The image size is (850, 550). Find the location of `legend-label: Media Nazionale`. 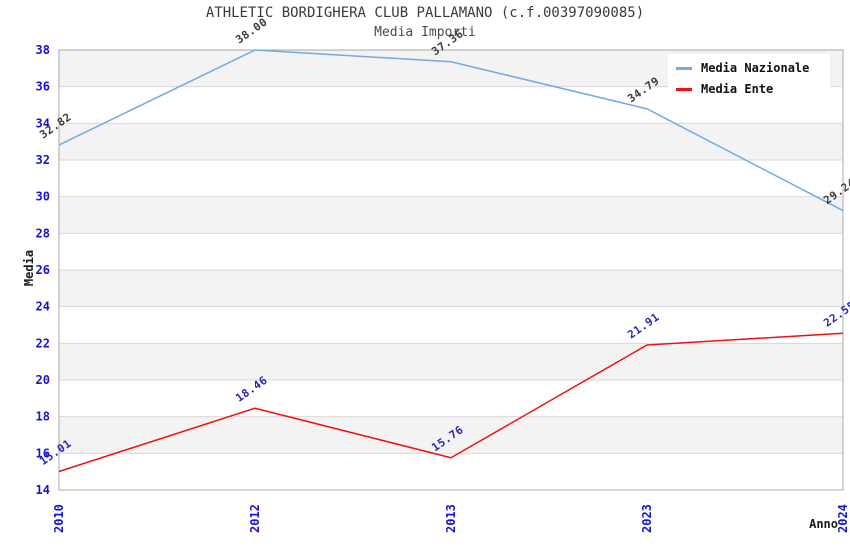

legend-label: Media Nazionale is located at coordinates (755, 68).